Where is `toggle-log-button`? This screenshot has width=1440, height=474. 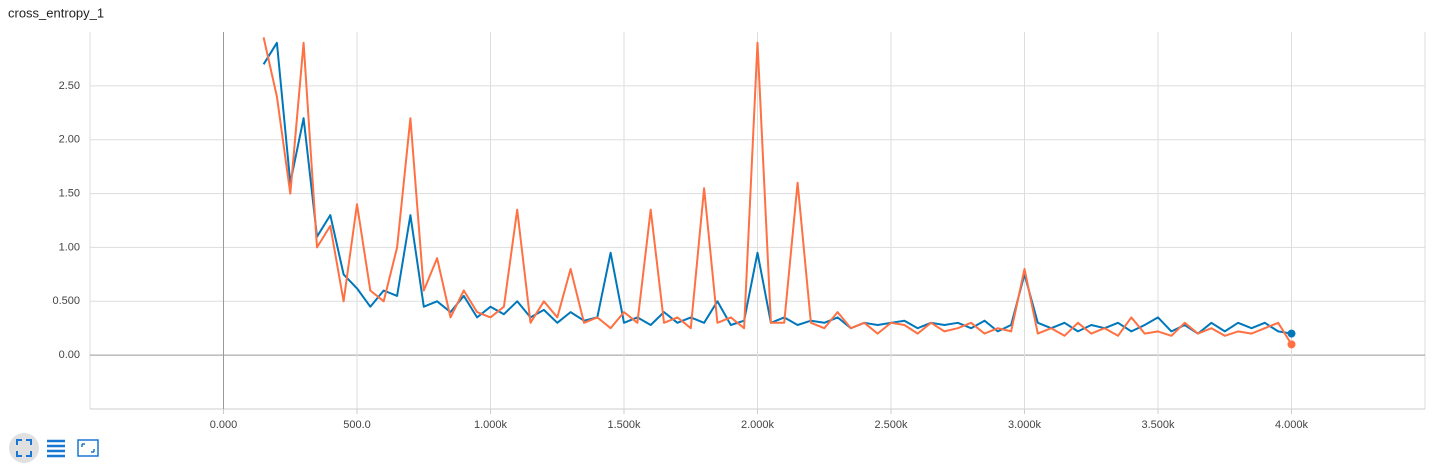 toggle-log-button is located at coordinates (56, 448).